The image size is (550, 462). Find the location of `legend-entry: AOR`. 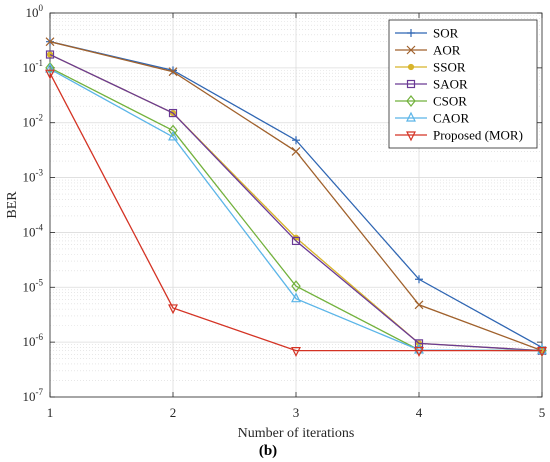

legend-entry: AOR is located at coordinates (428, 50).